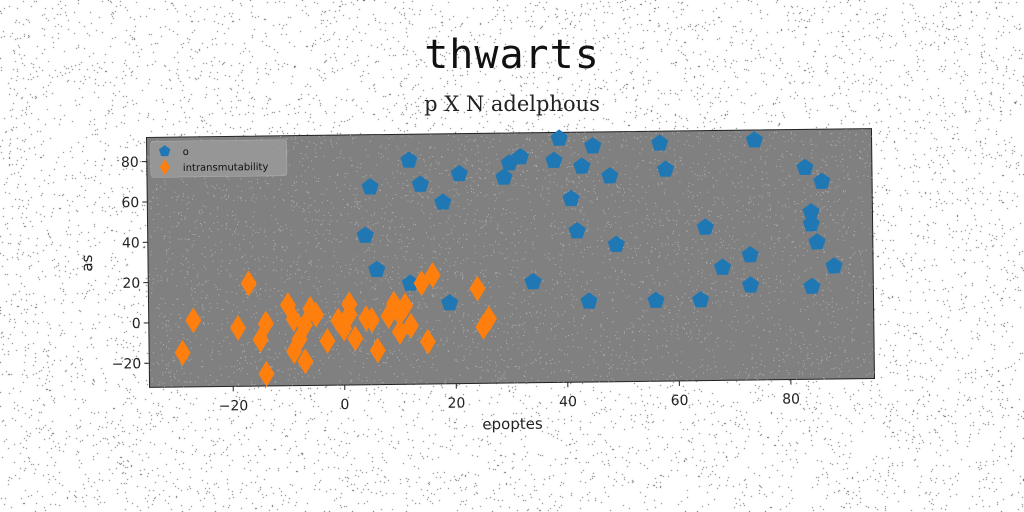  What do you see at coordinates (131, 284) in the screenshot?
I see `y-tick-label: 20` at bounding box center [131, 284].